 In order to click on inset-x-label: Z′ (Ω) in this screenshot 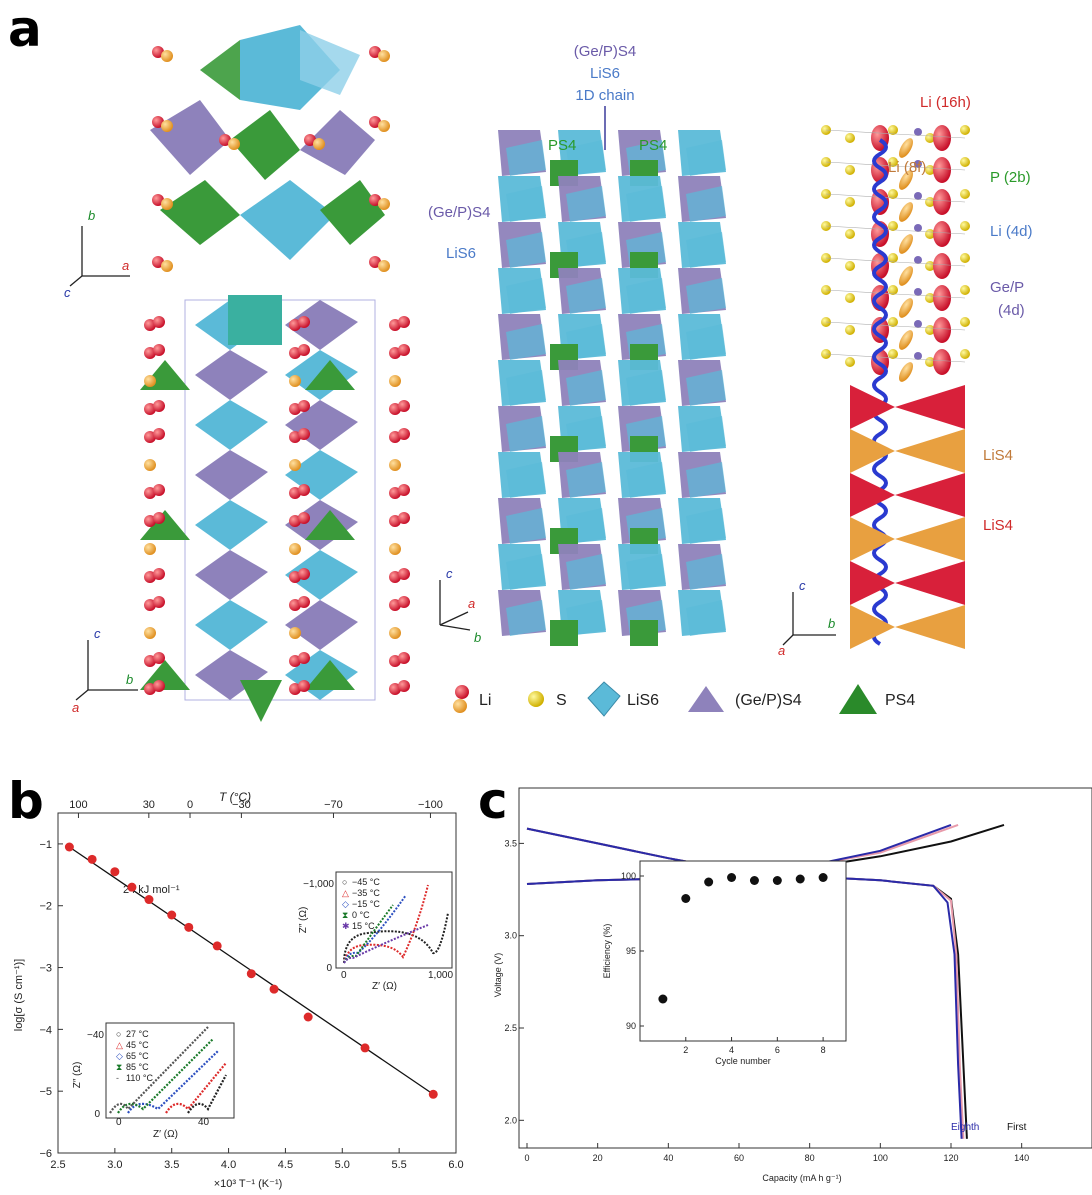, I will do `click(384, 986)`.